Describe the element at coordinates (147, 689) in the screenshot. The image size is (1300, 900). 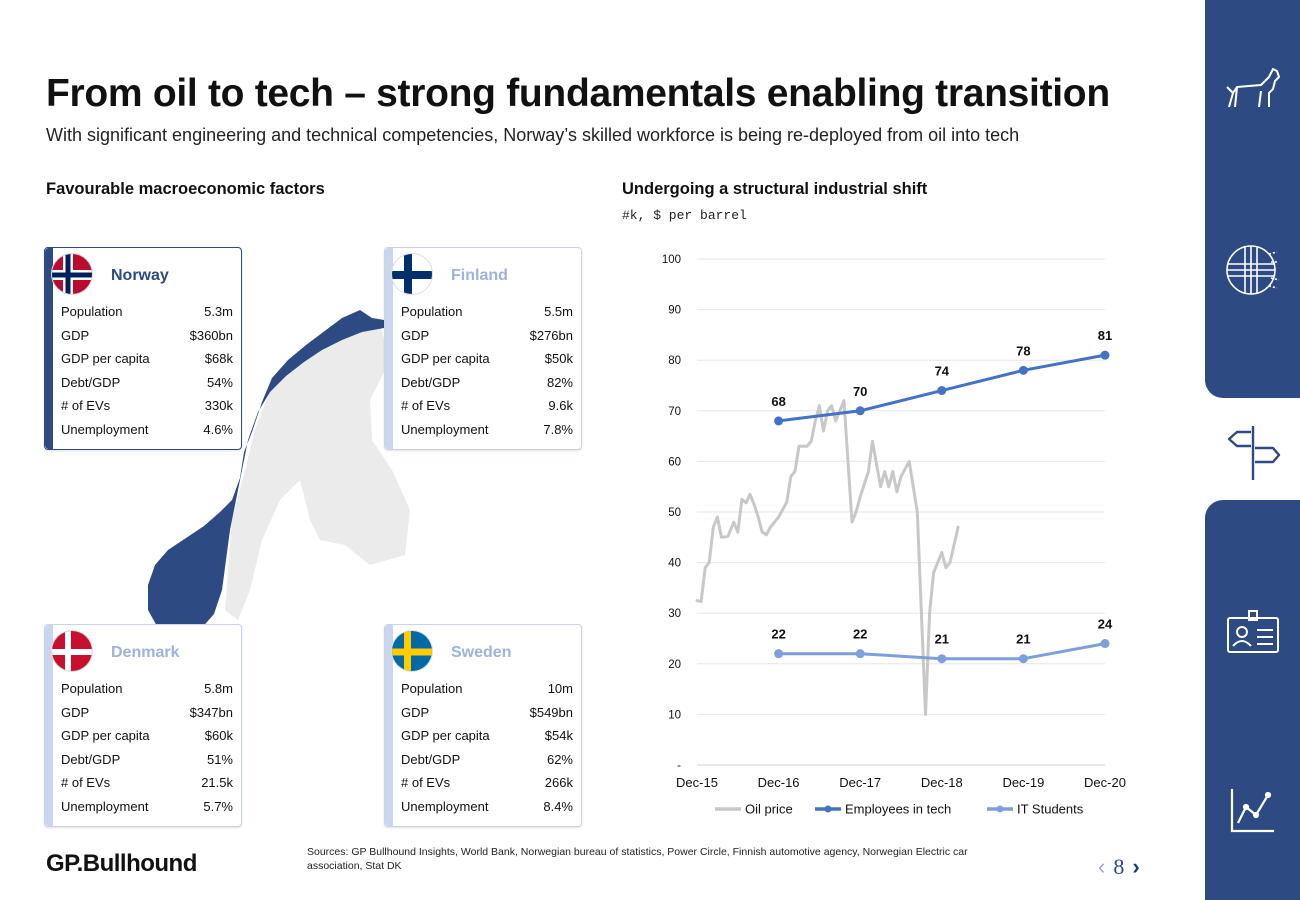
I see `stat-row: Population 5.8m` at that location.